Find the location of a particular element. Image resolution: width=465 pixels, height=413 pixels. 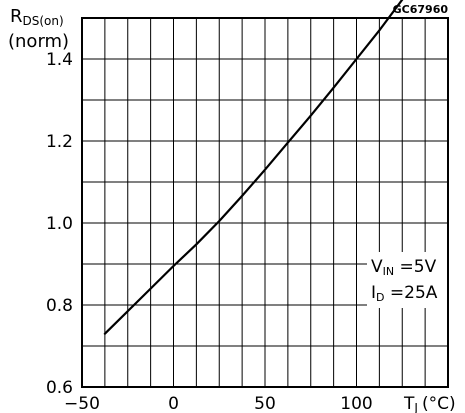

y-axis-label-main: R is located at coordinates (16, 16).